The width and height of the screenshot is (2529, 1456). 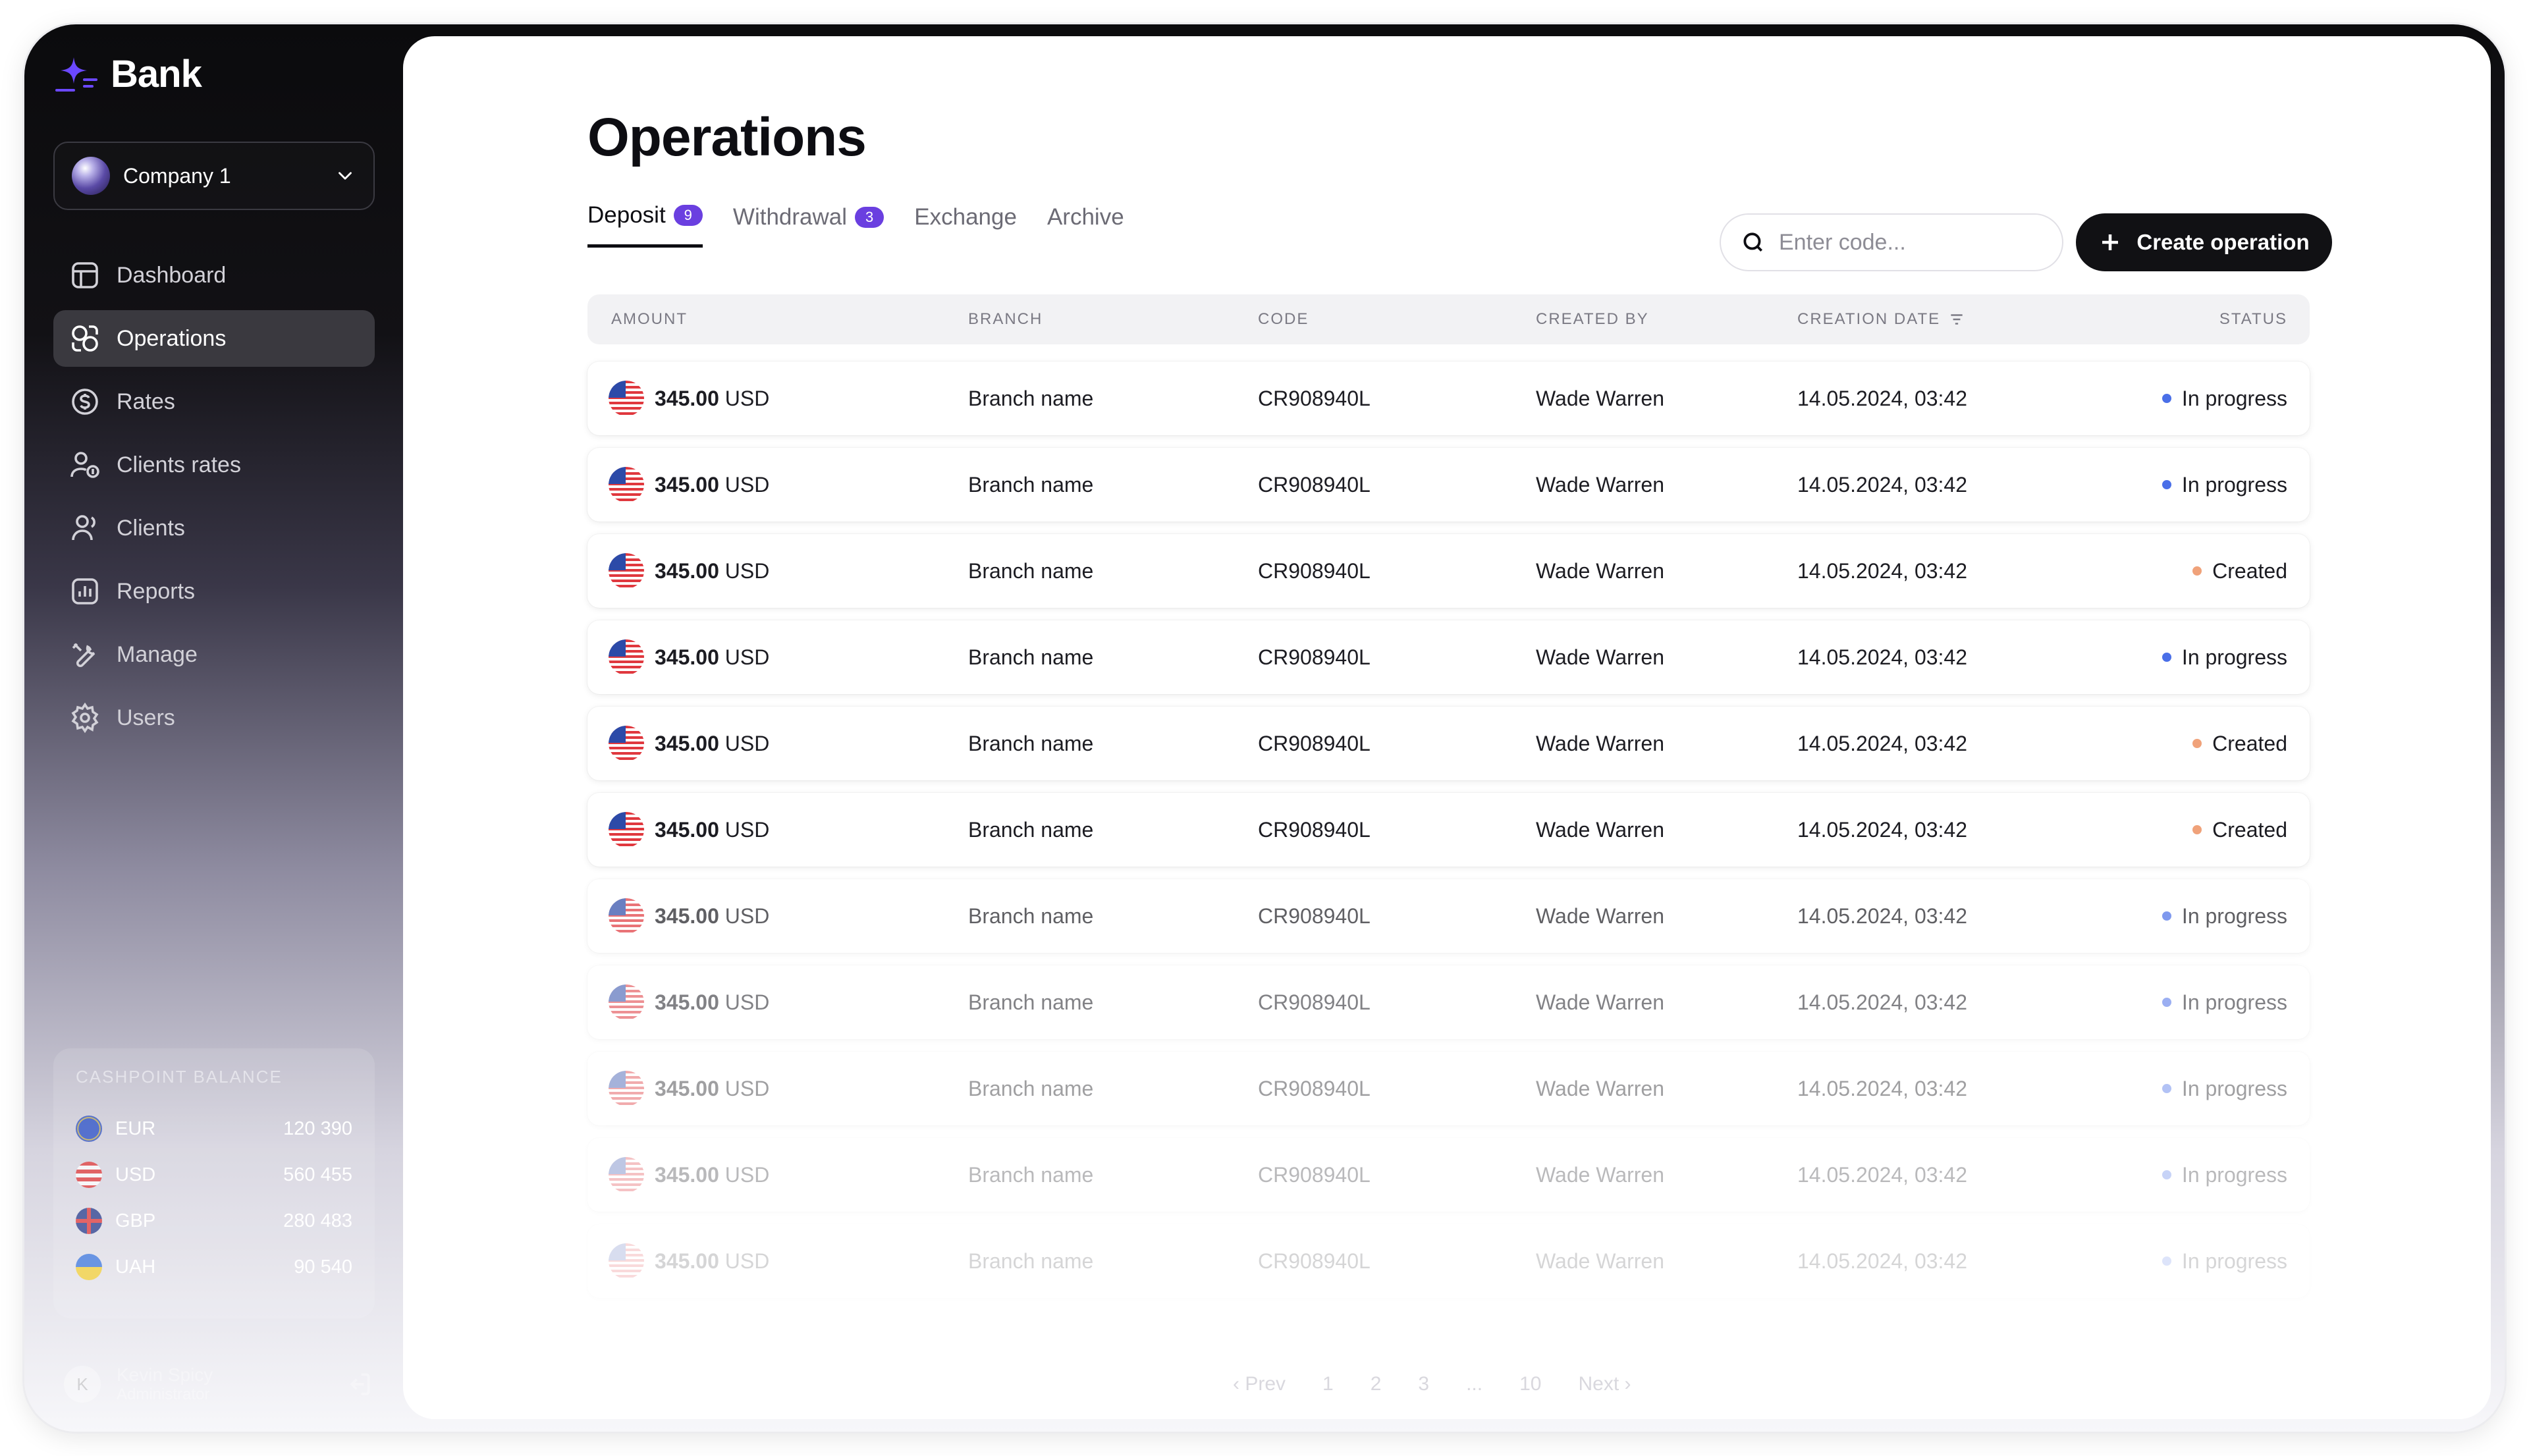 What do you see at coordinates (626, 1088) in the screenshot?
I see `us-flag-icon` at bounding box center [626, 1088].